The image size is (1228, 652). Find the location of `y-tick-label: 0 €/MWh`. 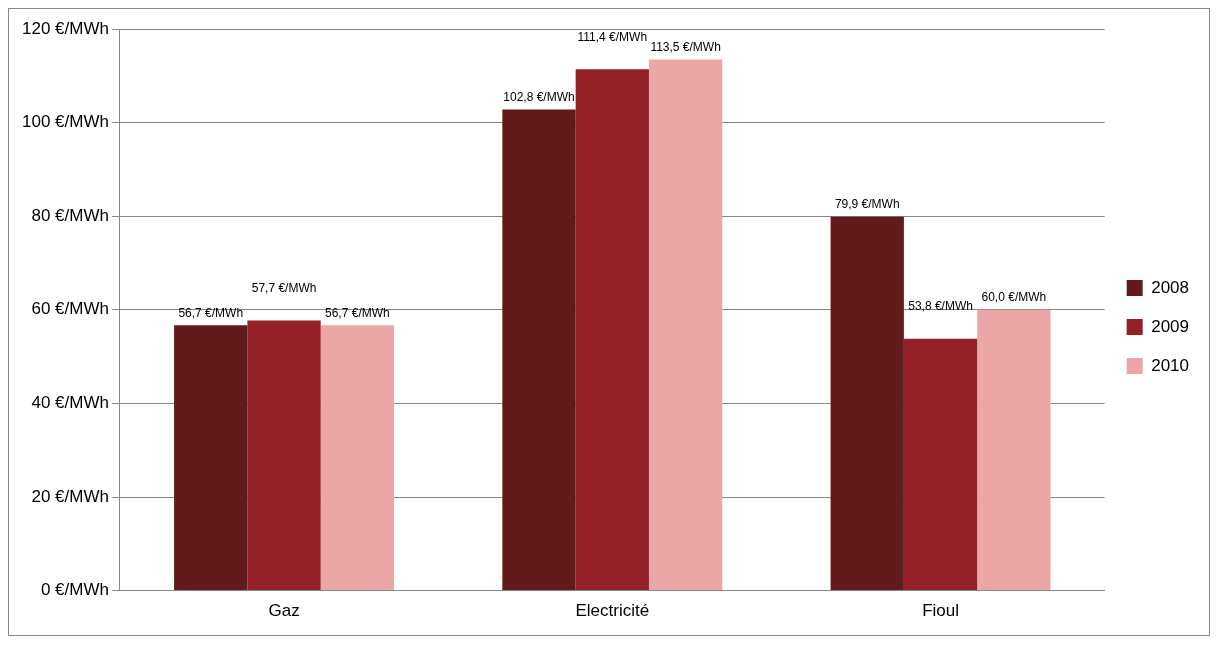

y-tick-label: 0 €/MWh is located at coordinates (74, 590).